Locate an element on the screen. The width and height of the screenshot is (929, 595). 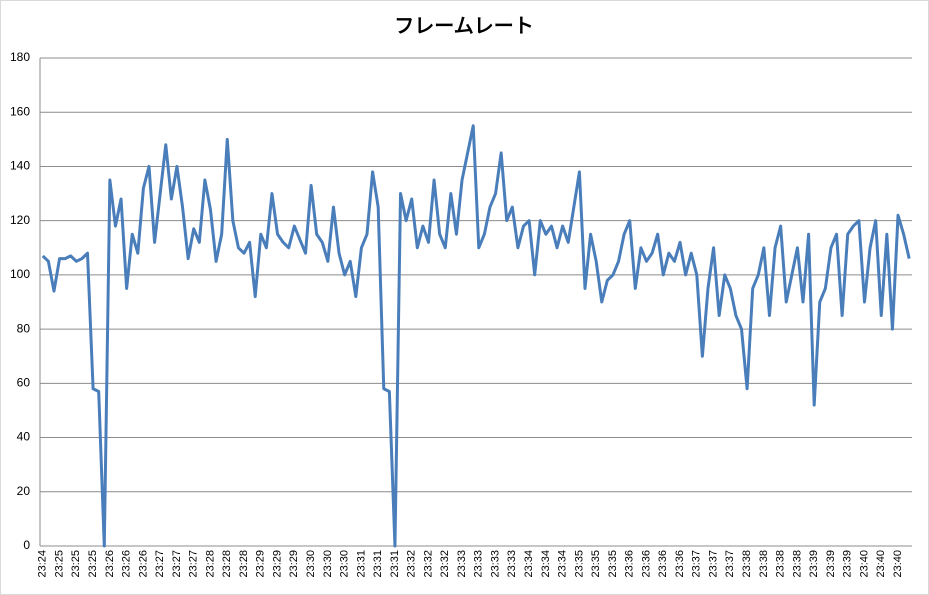
chart-title: フレームレート is located at coordinates (463, 26).